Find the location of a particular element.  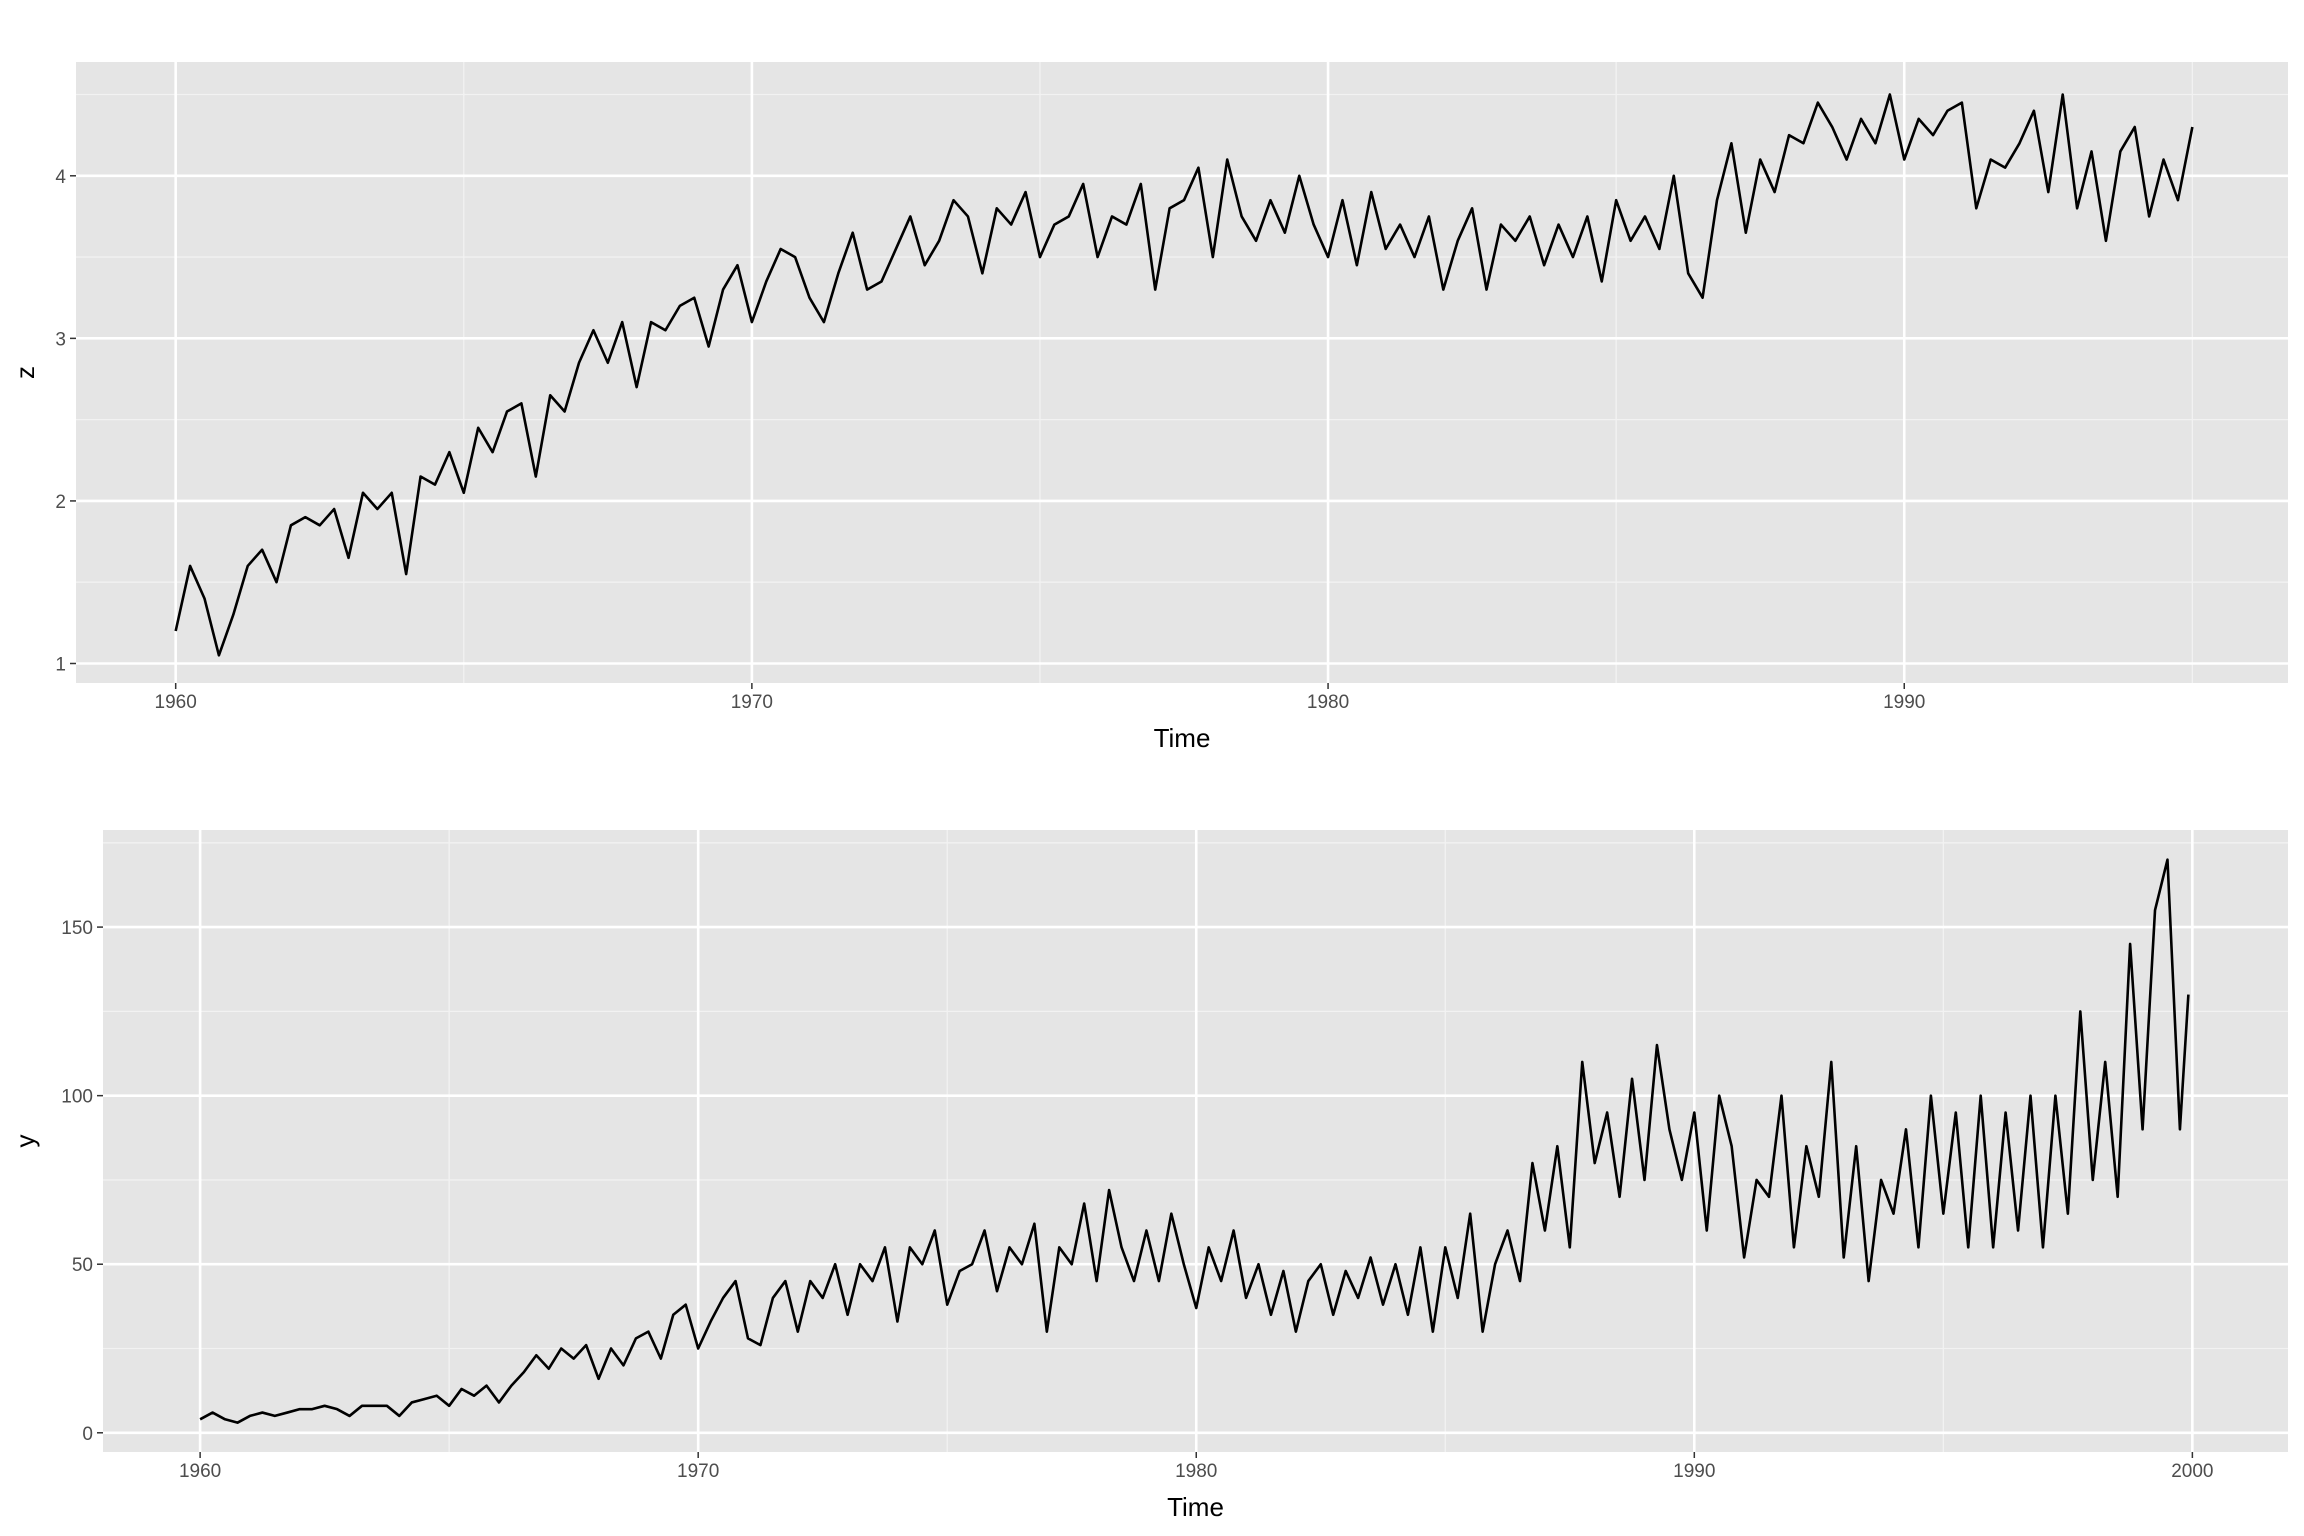

y-tick-label: 150 is located at coordinates (77, 928).